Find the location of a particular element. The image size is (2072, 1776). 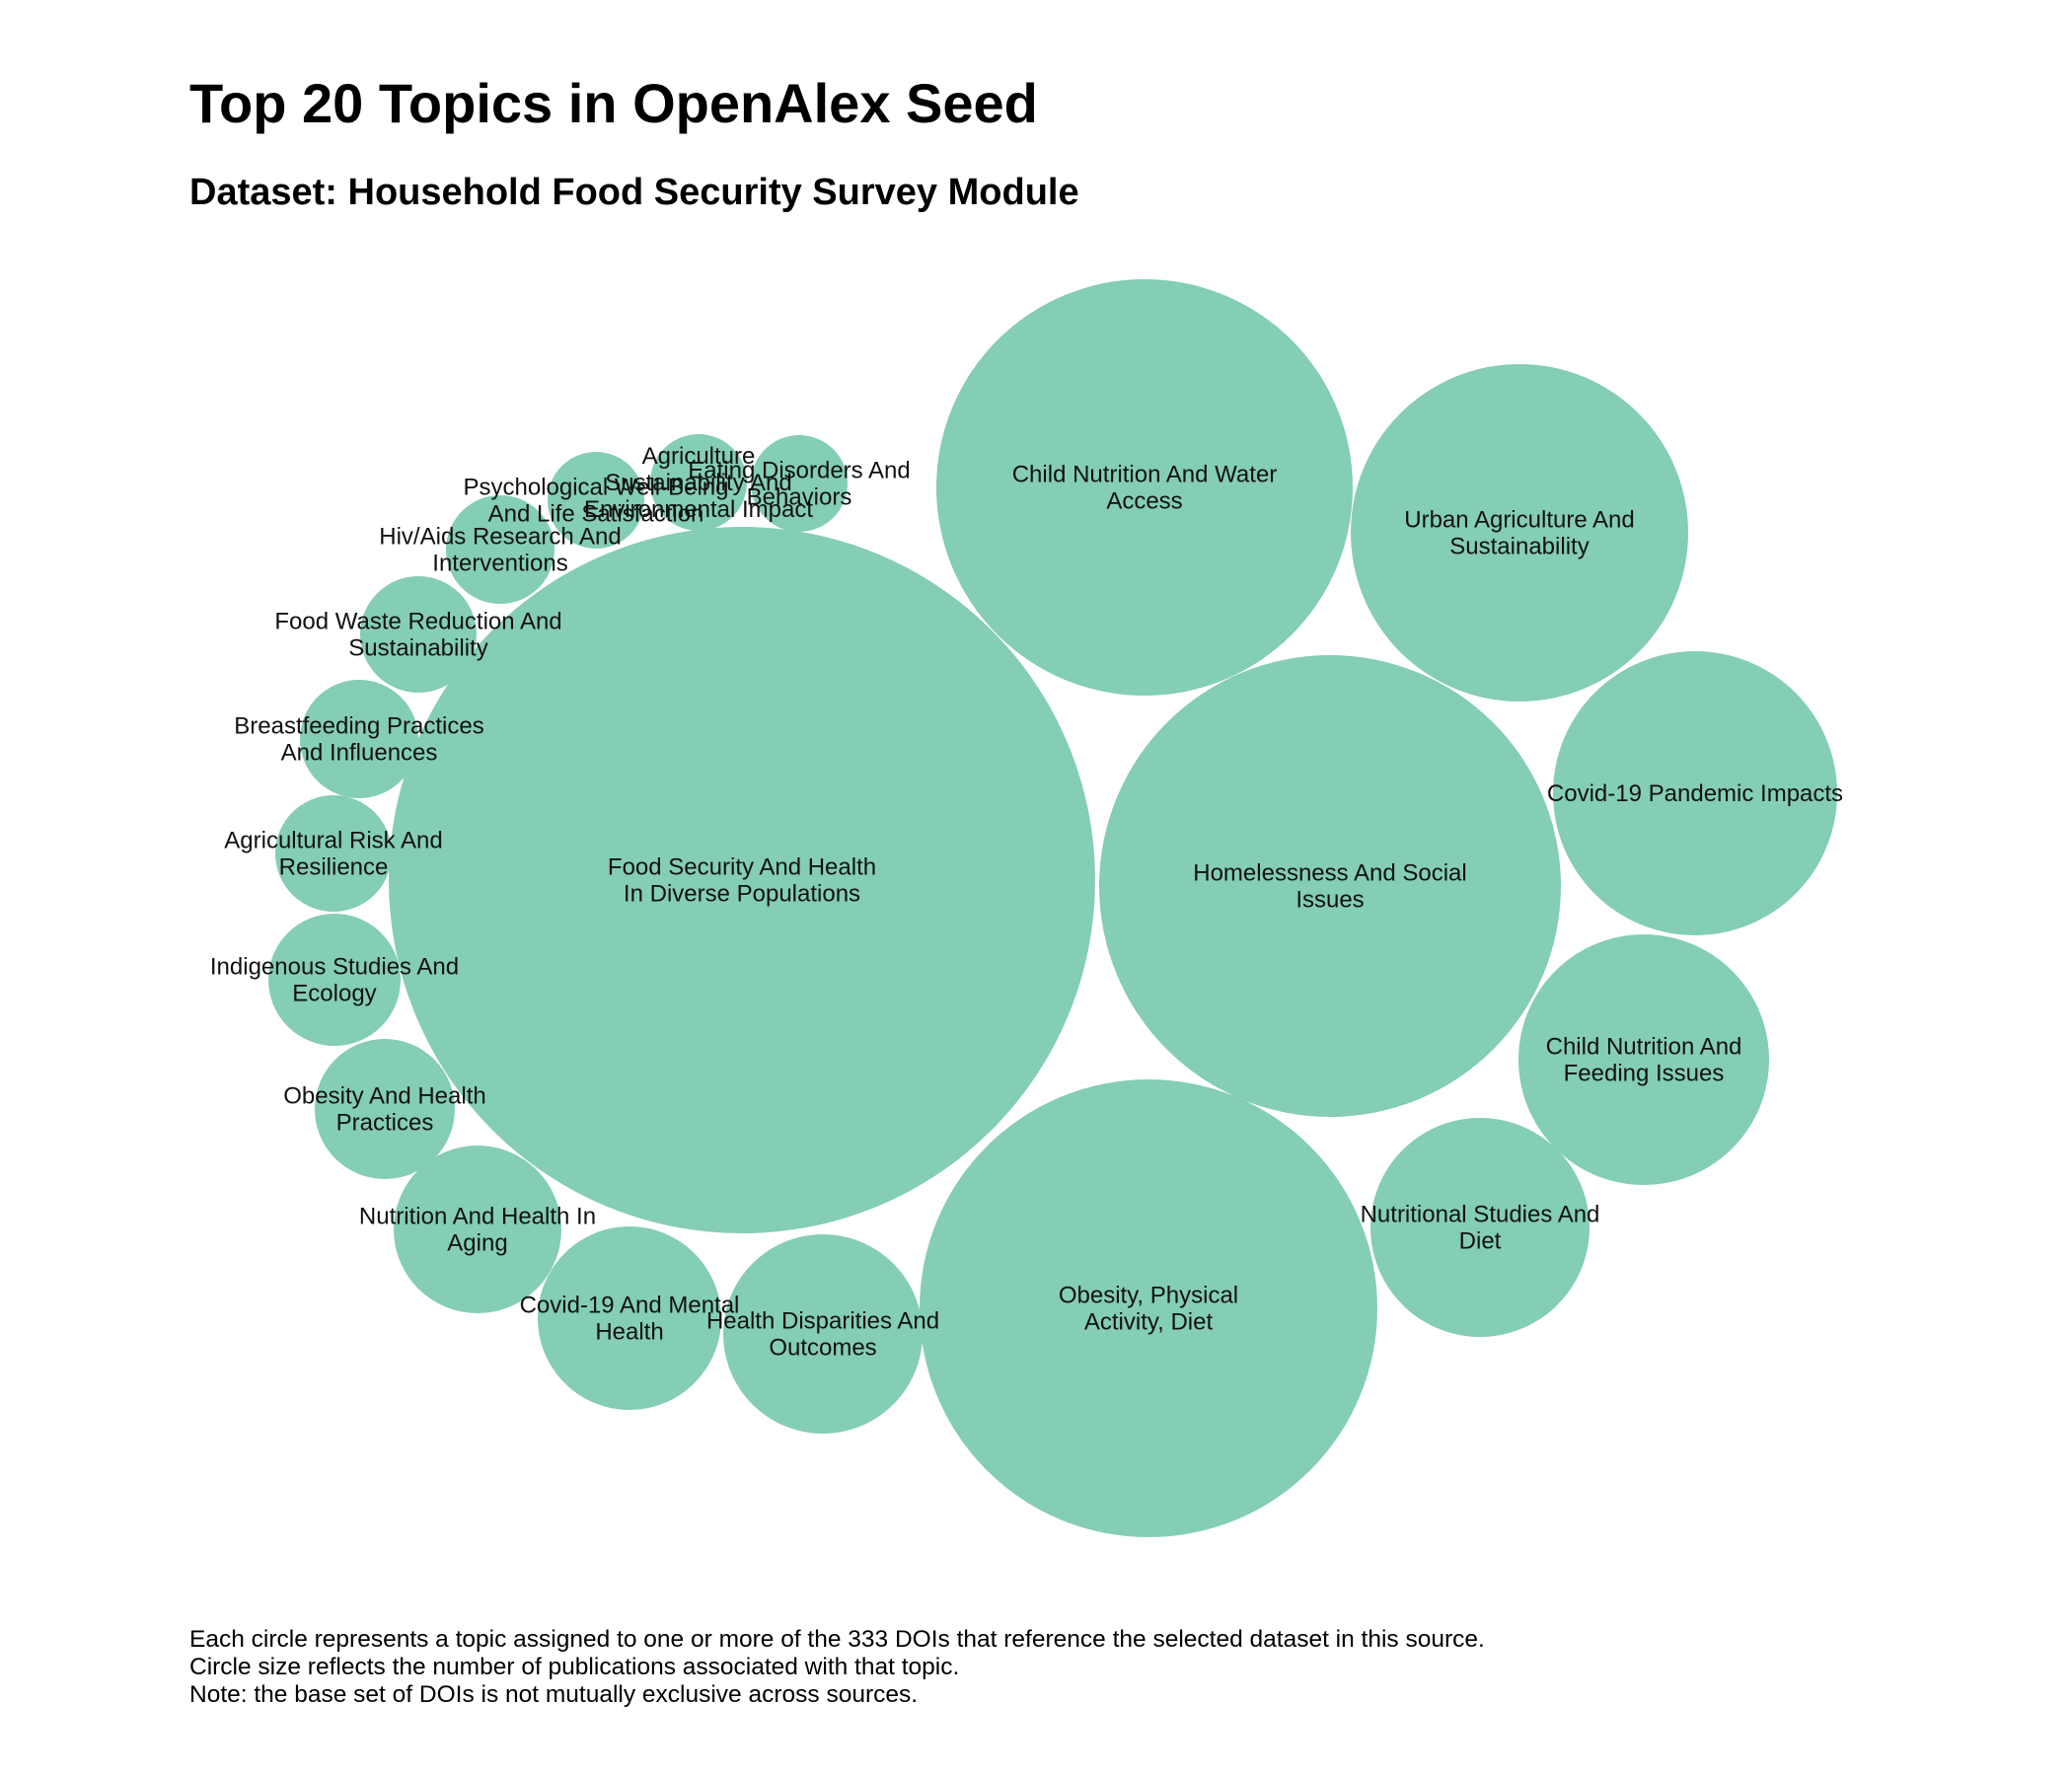

topic-label-line: And Life Satisfaction is located at coordinates (596, 514).